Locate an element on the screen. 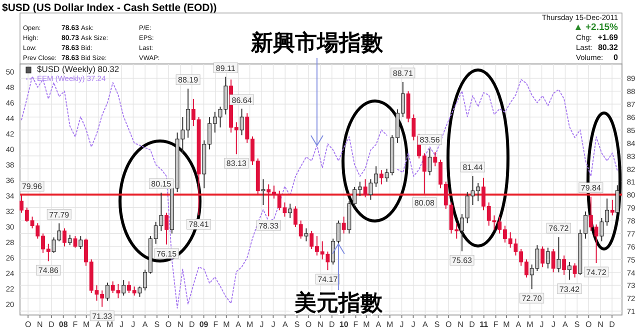 The image size is (640, 330). text: 71.33 is located at coordinates (102, 316).